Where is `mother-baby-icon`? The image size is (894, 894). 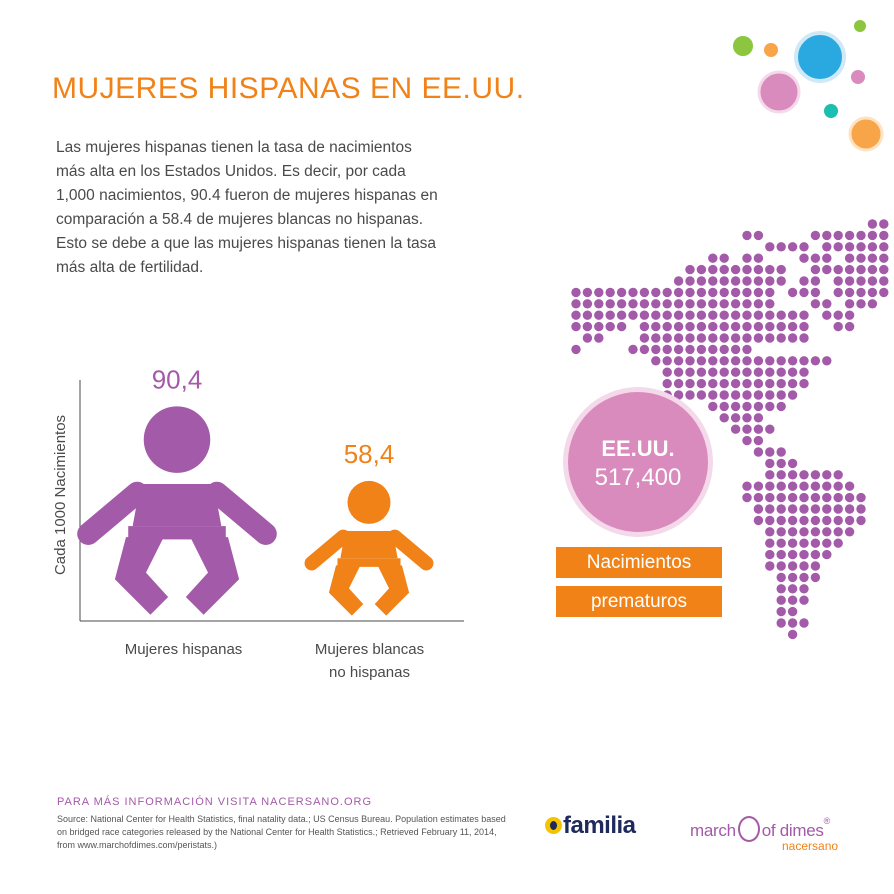 mother-baby-icon is located at coordinates (748, 829).